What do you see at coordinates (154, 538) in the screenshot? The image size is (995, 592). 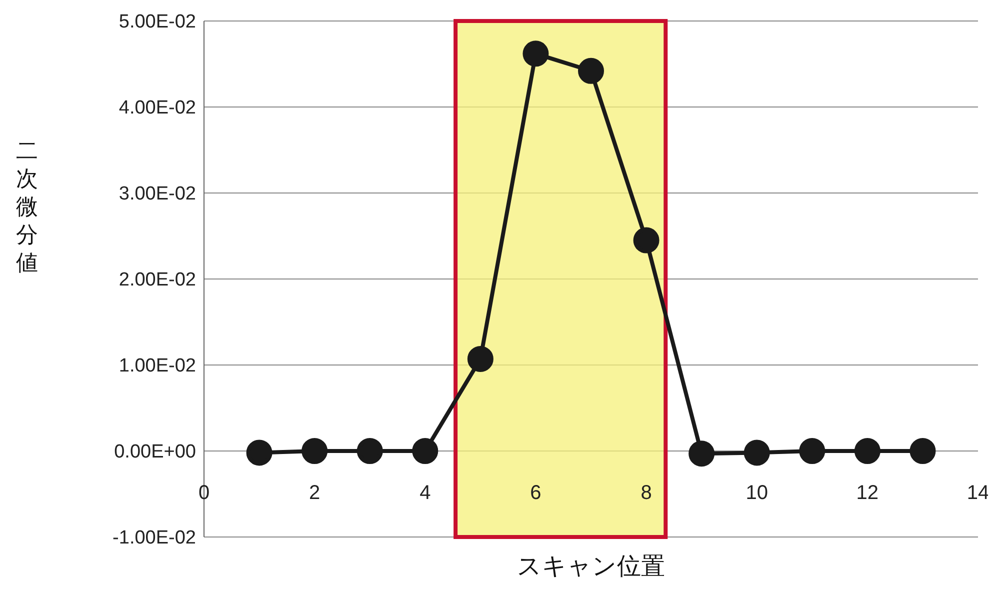 I see `y-tick-label: -1.00E-02` at bounding box center [154, 538].